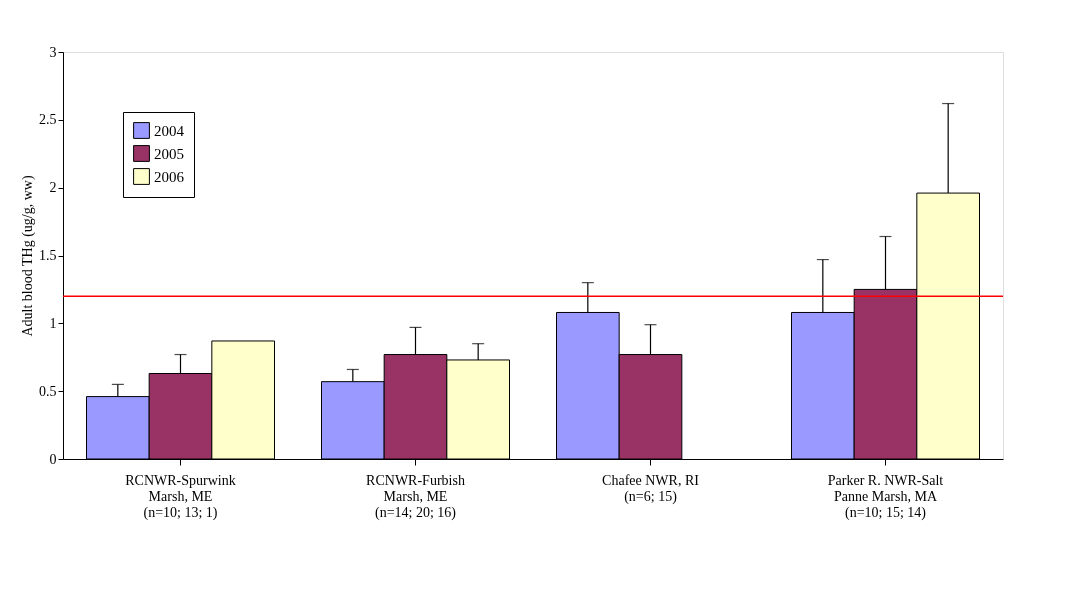 Image resolution: width=1065 pixels, height=597 pixels. I want to click on y-tick-label: 1.5, so click(48, 255).